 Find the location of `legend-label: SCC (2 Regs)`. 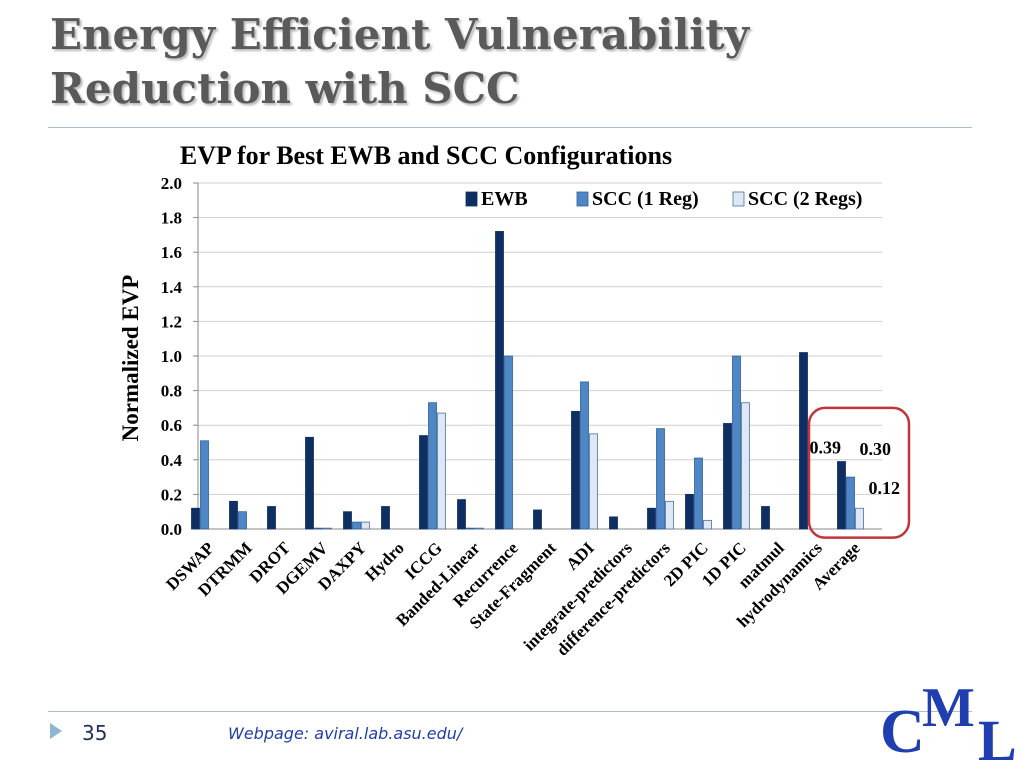

legend-label: SCC (2 Regs) is located at coordinates (805, 199).